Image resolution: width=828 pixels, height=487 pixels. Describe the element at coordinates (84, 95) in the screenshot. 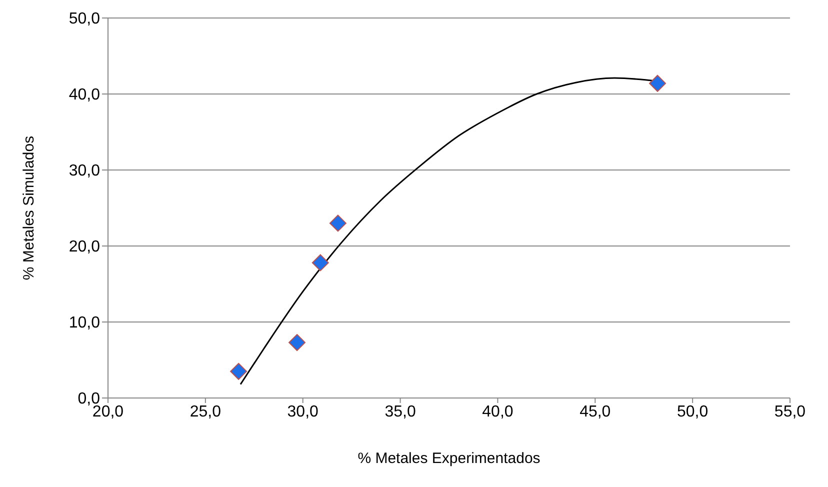

I see `y-tick-label: 40,0` at that location.